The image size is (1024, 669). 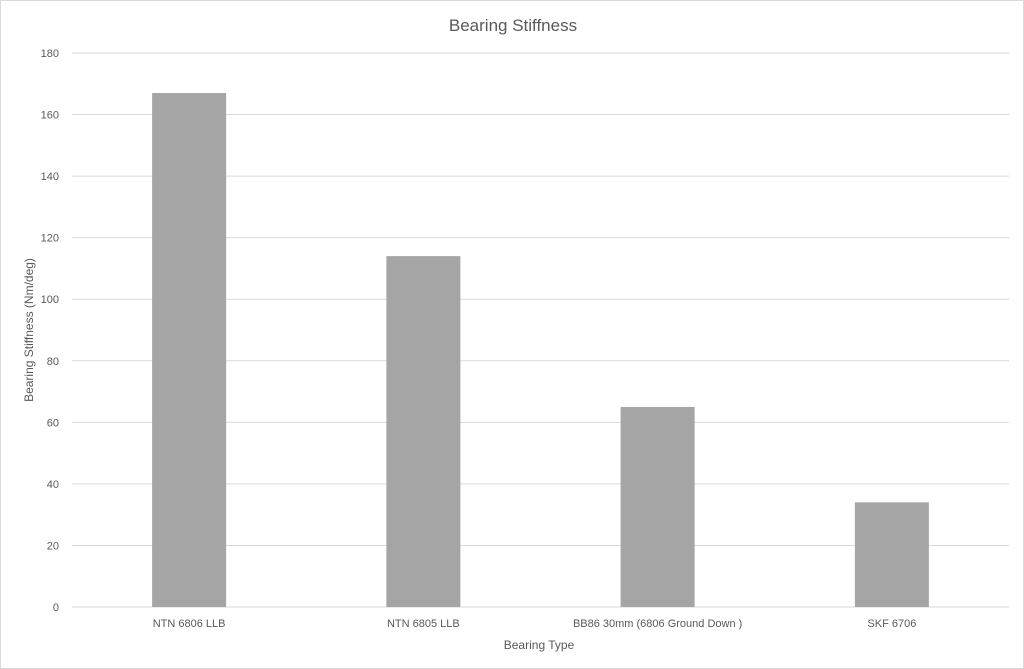 What do you see at coordinates (513, 25) in the screenshot?
I see `chart-title: Bearing Stiffness` at bounding box center [513, 25].